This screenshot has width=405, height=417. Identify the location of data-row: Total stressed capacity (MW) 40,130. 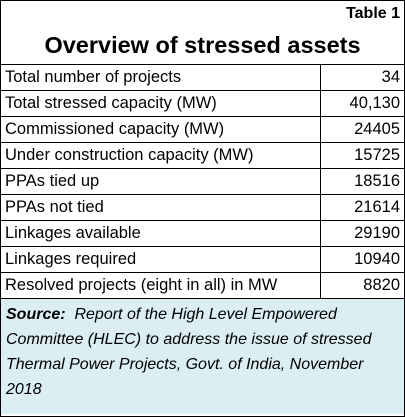
(203, 103).